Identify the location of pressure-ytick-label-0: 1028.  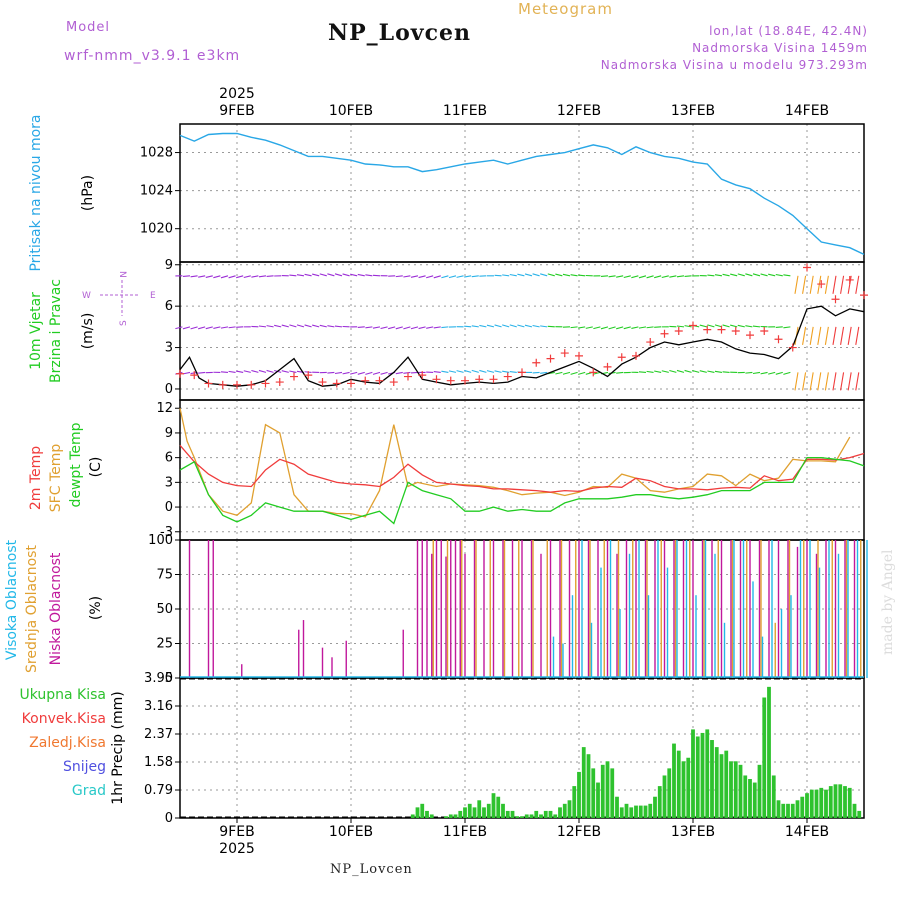
(156, 153).